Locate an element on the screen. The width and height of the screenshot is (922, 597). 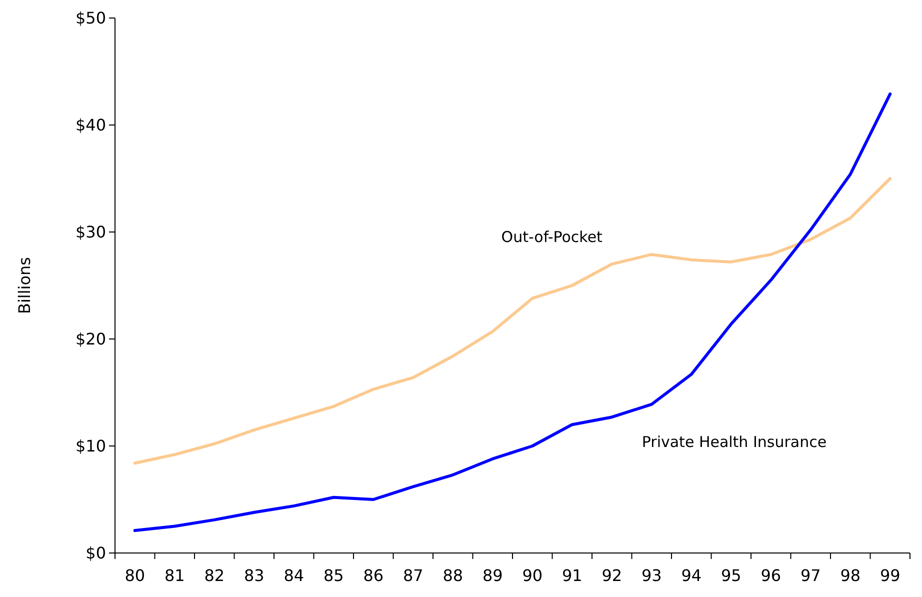
x-tick-label: 88 is located at coordinates (453, 575).